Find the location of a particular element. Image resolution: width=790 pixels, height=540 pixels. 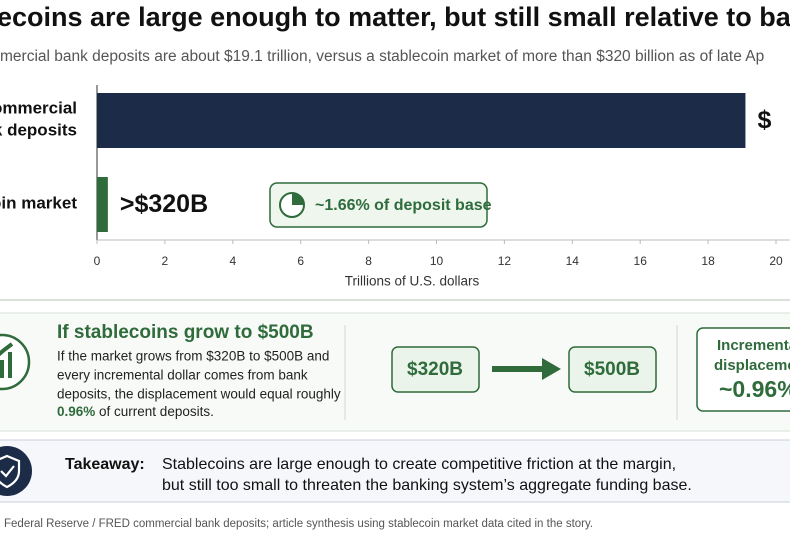

x-tick-label: 20 is located at coordinates (776, 261).